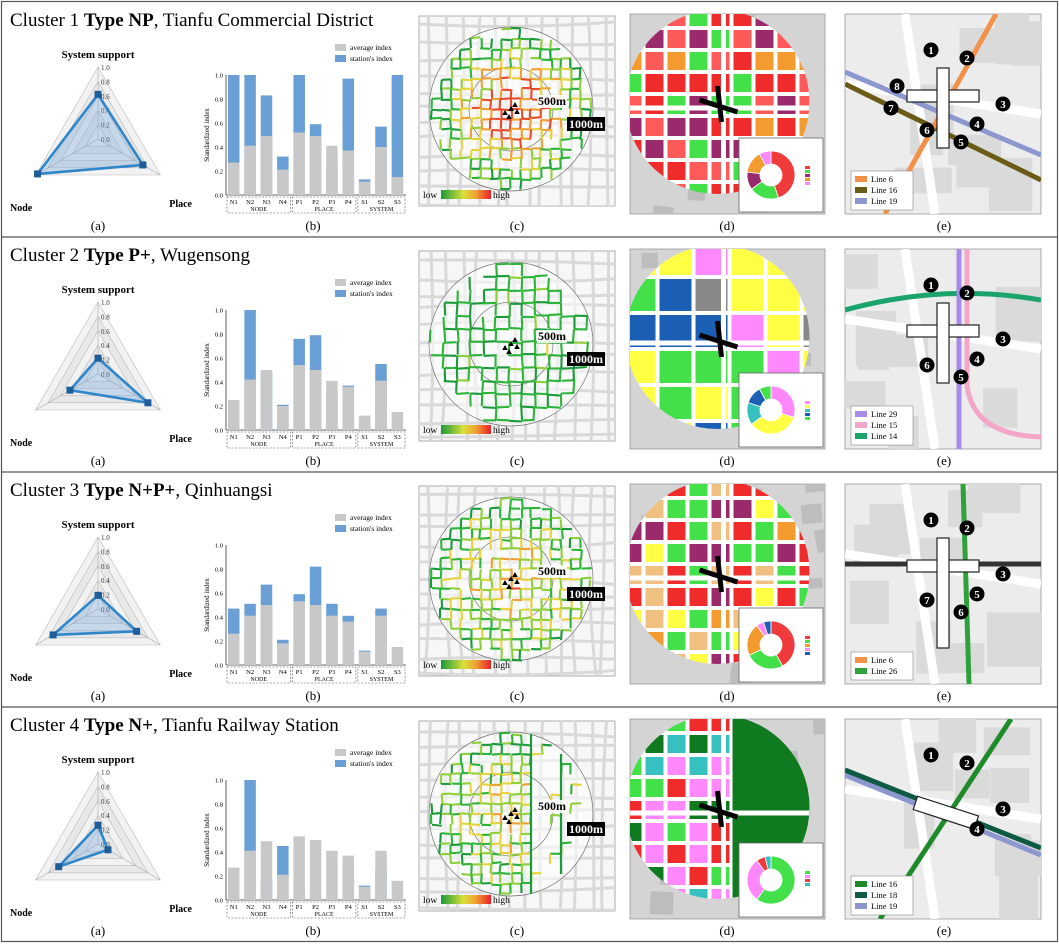 The width and height of the screenshot is (1059, 944). I want to click on station-footprint, so click(718, 809).